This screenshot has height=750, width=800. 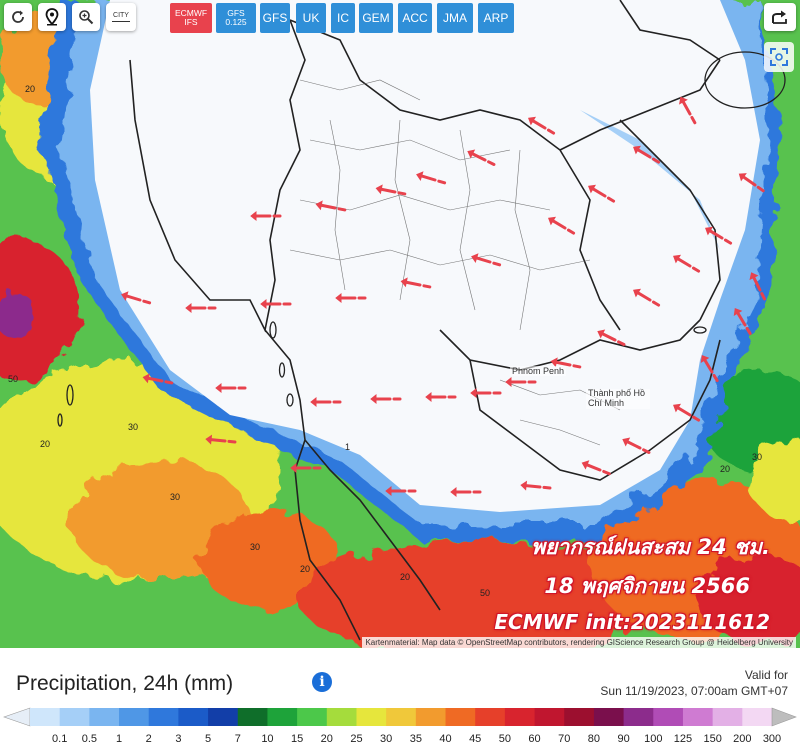 What do you see at coordinates (267, 739) in the screenshot?
I see `scale-label: 10` at bounding box center [267, 739].